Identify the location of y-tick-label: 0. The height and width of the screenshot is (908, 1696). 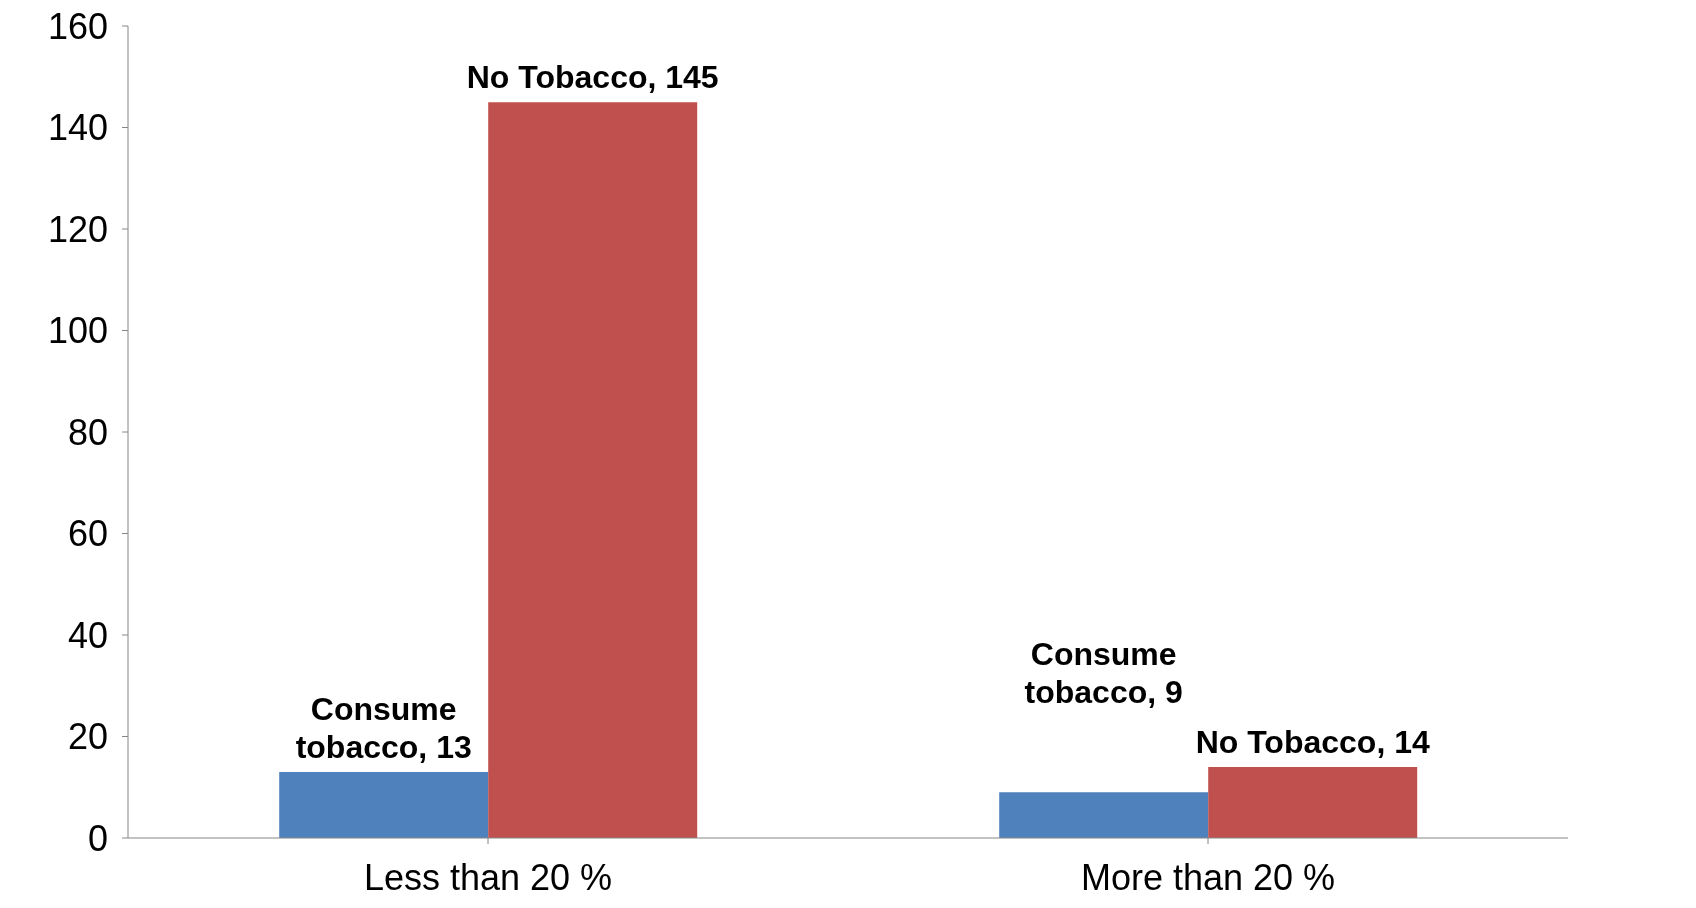
(97, 838).